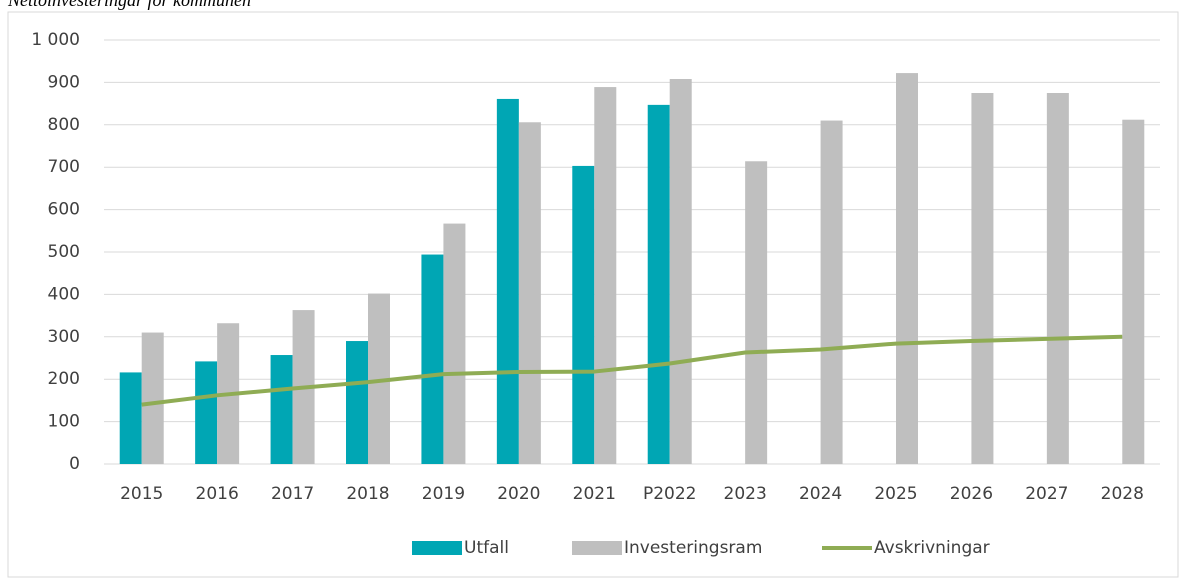 This screenshot has height=582, width=1179. I want to click on x-tick-label: 2018, so click(367, 494).